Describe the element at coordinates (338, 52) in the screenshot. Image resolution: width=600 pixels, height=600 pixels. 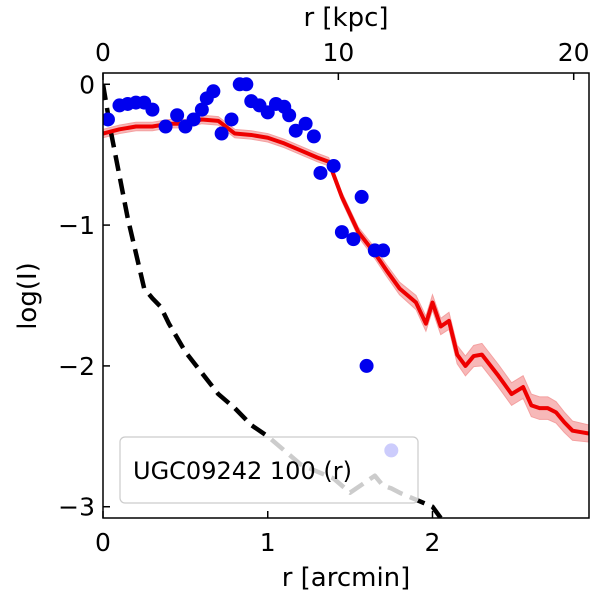
I see `top-tick-label: 10` at that location.